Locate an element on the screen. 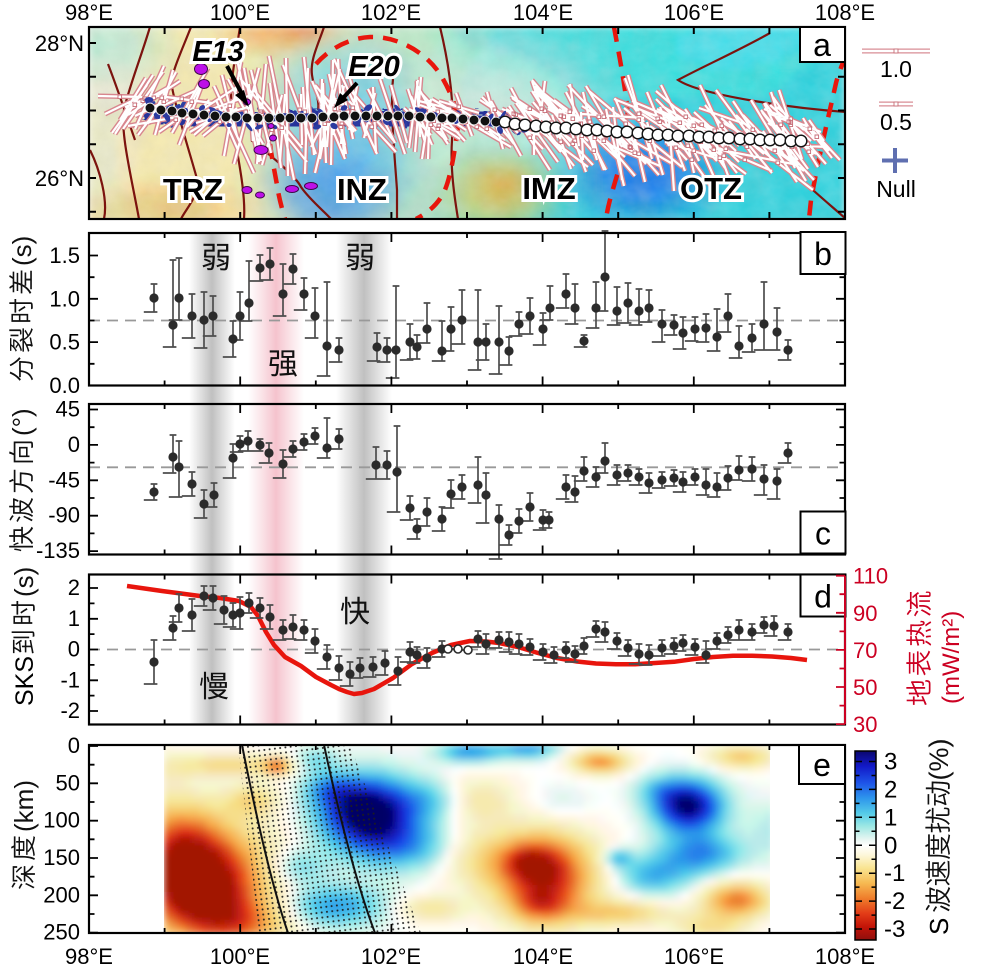  svg-text: E20 is located at coordinates (374, 67).